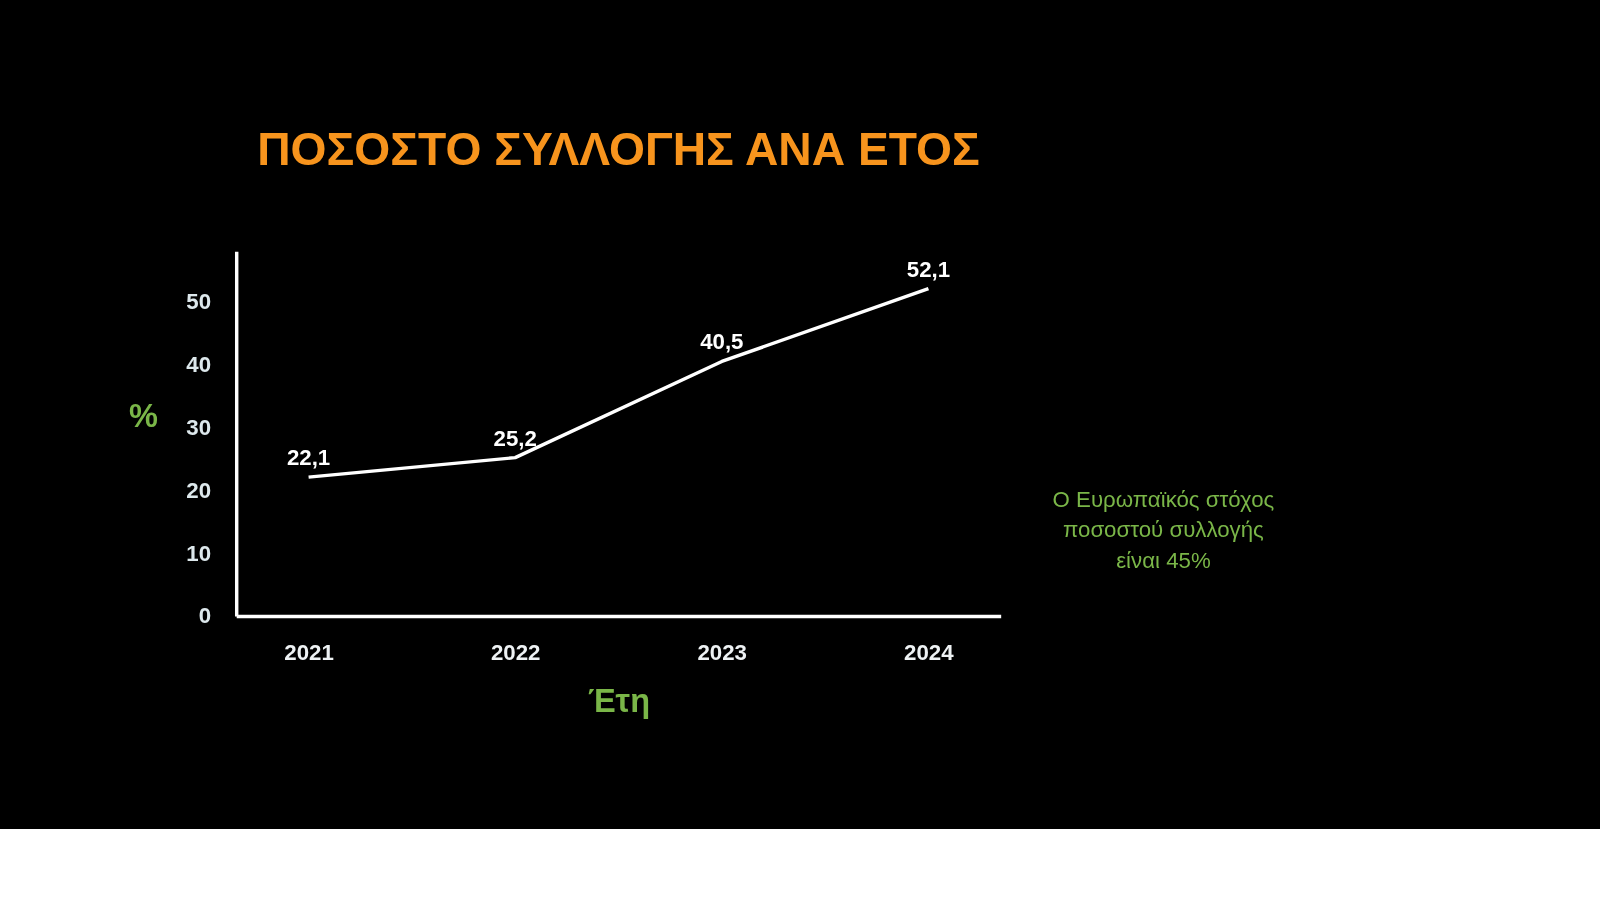 The image size is (1600, 900). What do you see at coordinates (618, 148) in the screenshot?
I see `chart-title: ΠΟΣΟΣΤΟ ΣΥΛΛΟΓΗΣ ΑΝΑ ΕΤΟΣ` at bounding box center [618, 148].